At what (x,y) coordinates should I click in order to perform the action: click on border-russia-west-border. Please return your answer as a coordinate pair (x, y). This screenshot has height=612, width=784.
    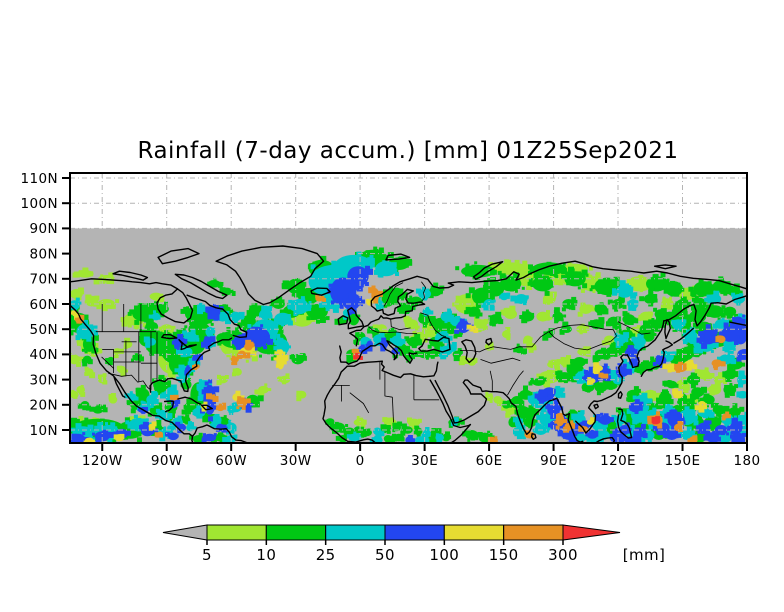
    Looking at the image, I should click on (433, 325).